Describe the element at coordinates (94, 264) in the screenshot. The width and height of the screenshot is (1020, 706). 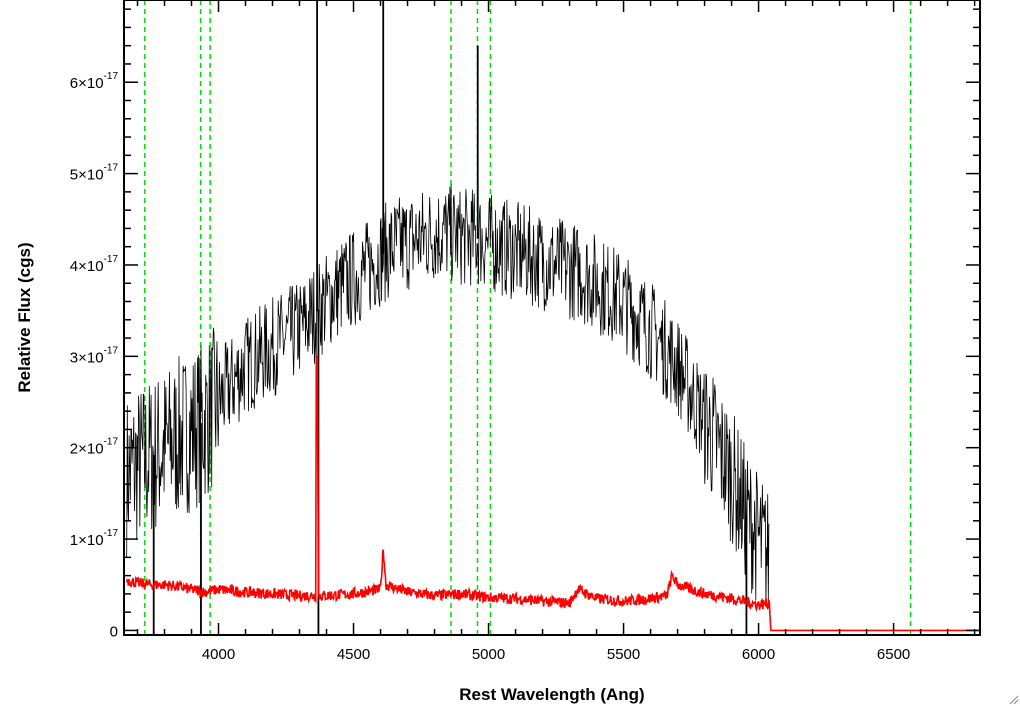
I see `y-tick-label: 4×10⁻¹⁷` at that location.